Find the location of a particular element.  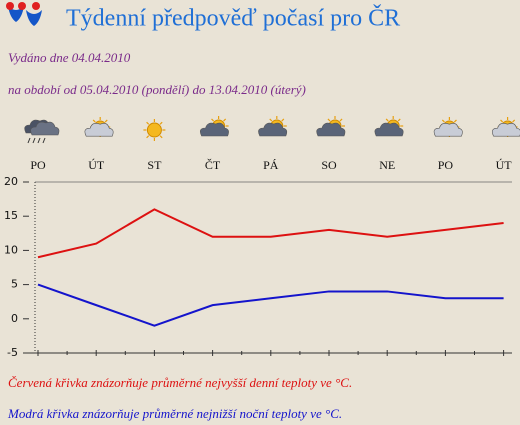

x-tick-label: SO is located at coordinates (329, 165).